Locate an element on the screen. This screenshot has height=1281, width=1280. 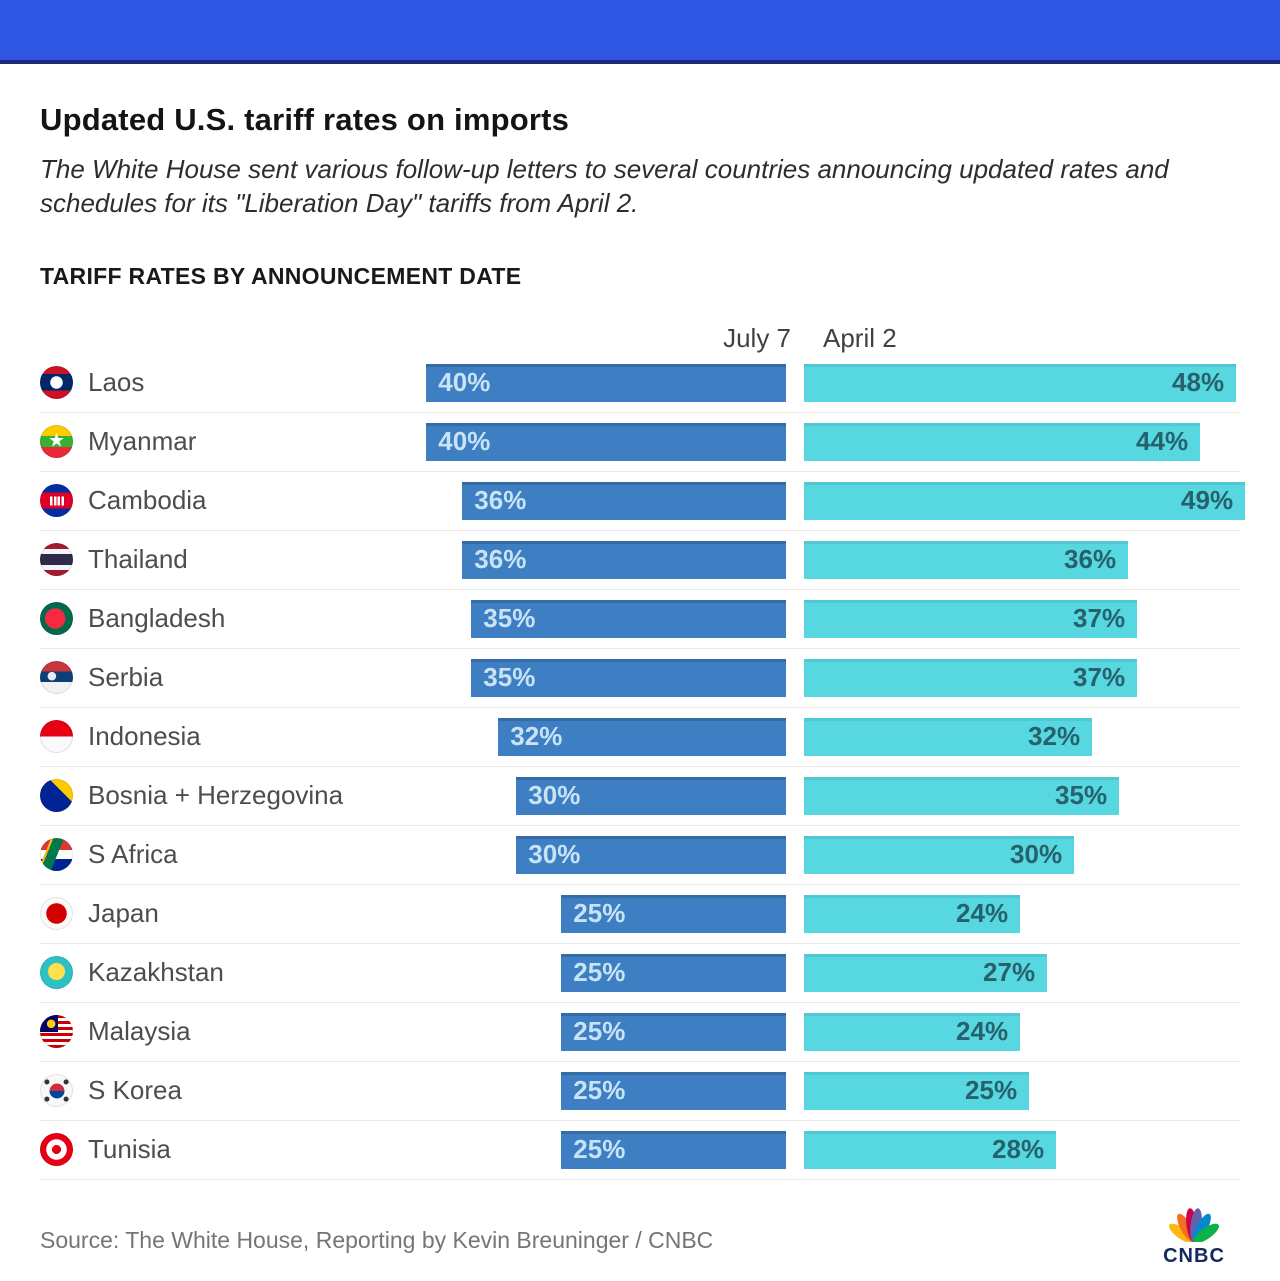
serbia-flag-icon is located at coordinates (56, 678).